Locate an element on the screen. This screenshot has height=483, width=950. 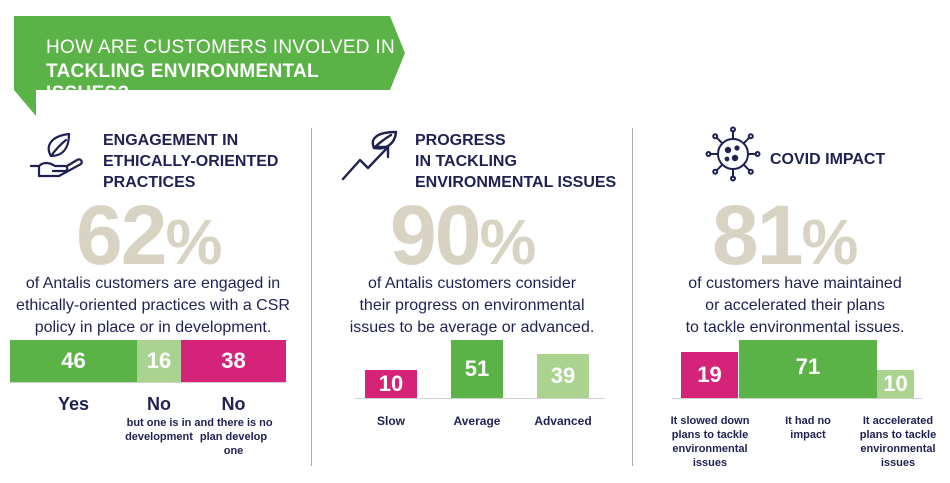
engagement-percent: 62% is located at coordinates (149, 238).